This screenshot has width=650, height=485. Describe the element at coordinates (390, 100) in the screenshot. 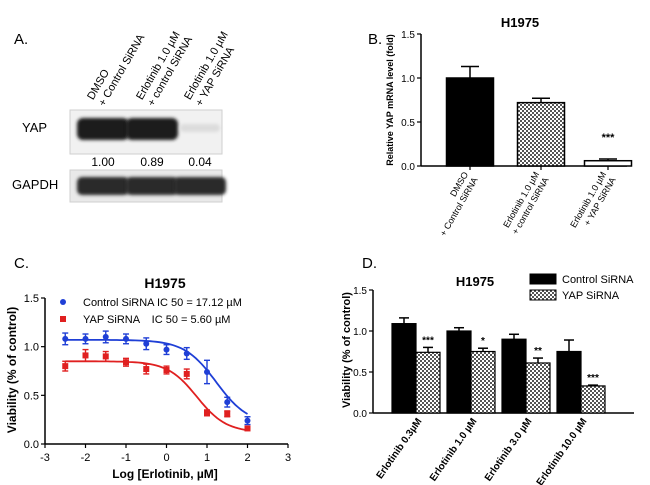

I see `y-axis-label: Relative YAP mRNA level (fold)` at that location.